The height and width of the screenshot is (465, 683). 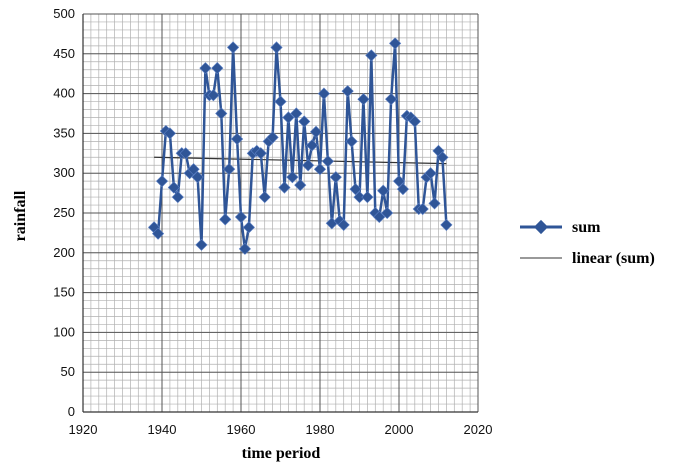 I want to click on y-tick-label: 450, so click(x=64, y=53).